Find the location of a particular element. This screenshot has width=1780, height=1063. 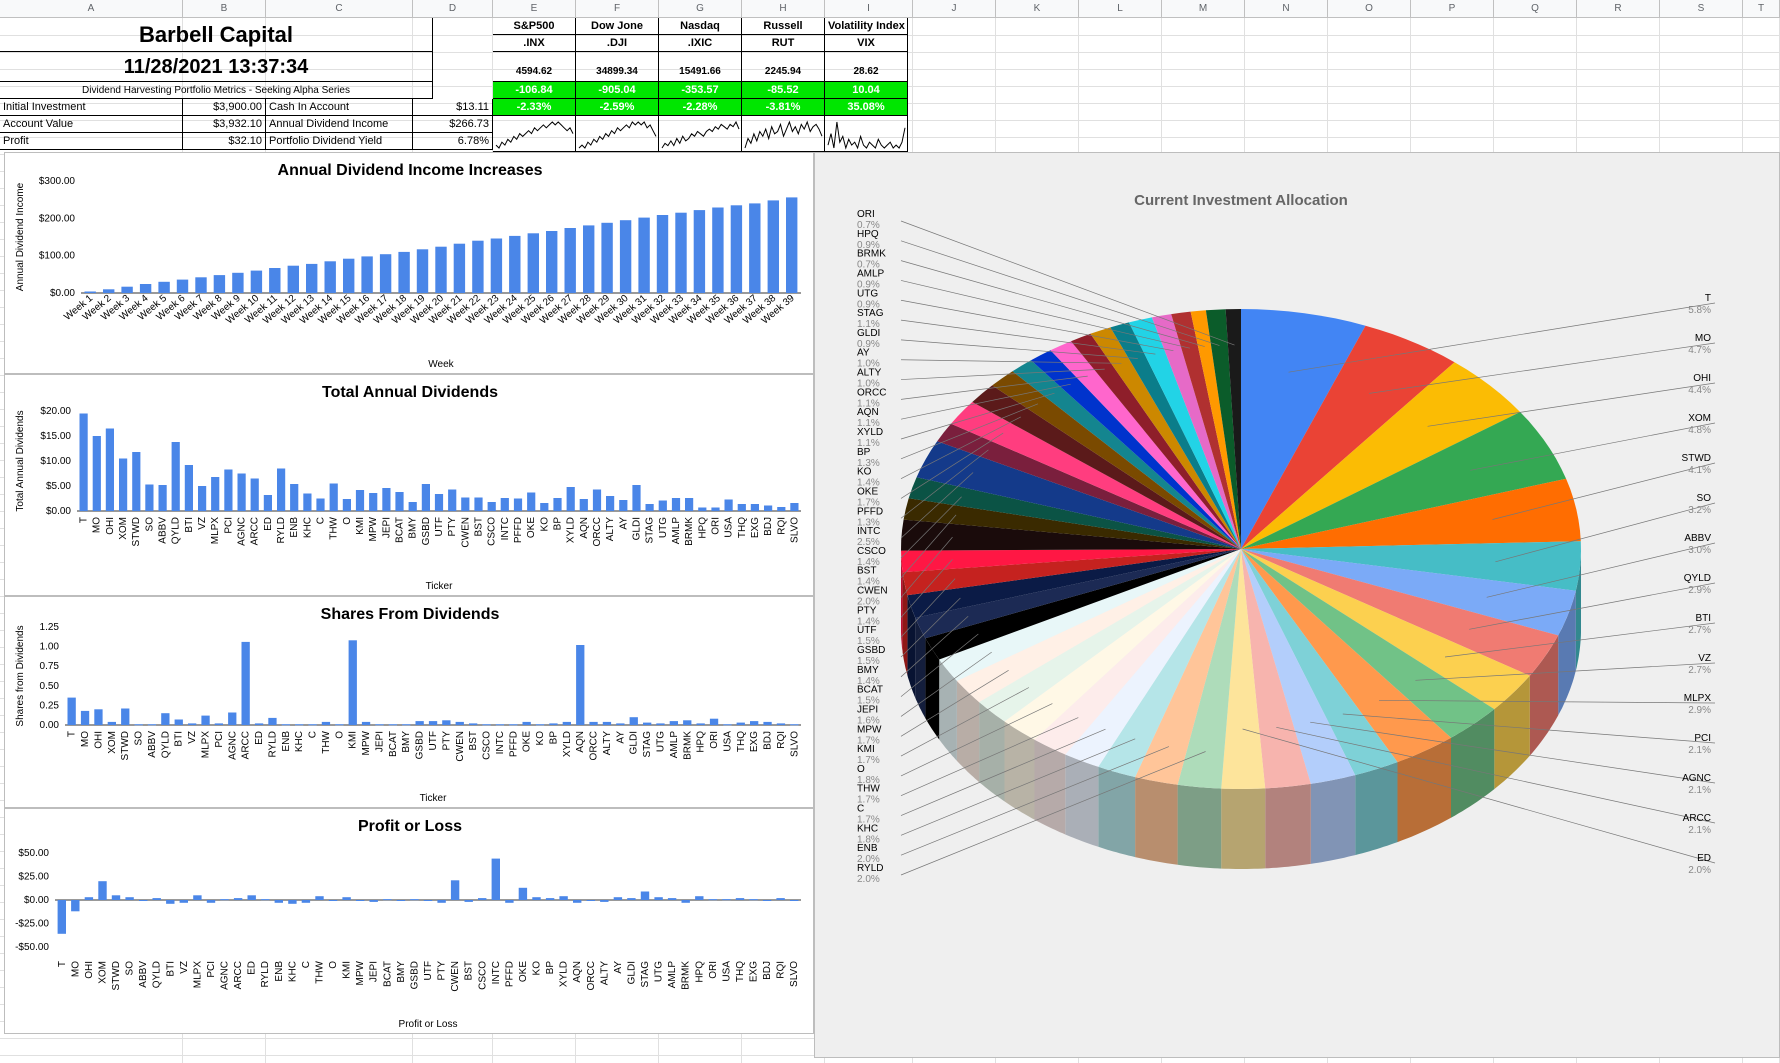

index-cell: -106.84 is located at coordinates (534, 90).